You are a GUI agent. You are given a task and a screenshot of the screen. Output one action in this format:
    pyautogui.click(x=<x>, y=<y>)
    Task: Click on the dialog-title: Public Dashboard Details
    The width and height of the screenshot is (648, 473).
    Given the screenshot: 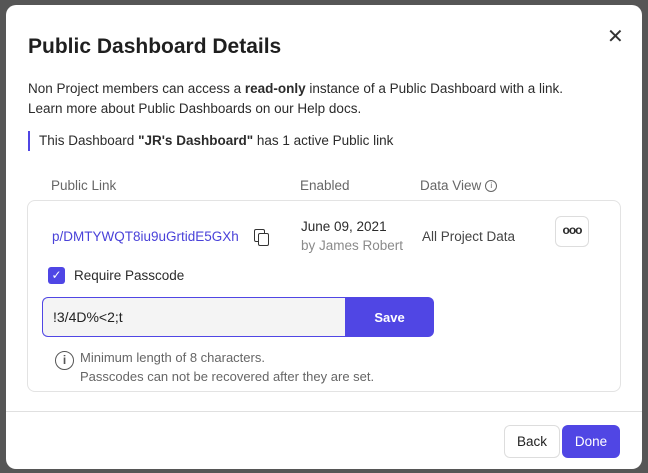 What is the action you would take?
    pyautogui.click(x=155, y=46)
    